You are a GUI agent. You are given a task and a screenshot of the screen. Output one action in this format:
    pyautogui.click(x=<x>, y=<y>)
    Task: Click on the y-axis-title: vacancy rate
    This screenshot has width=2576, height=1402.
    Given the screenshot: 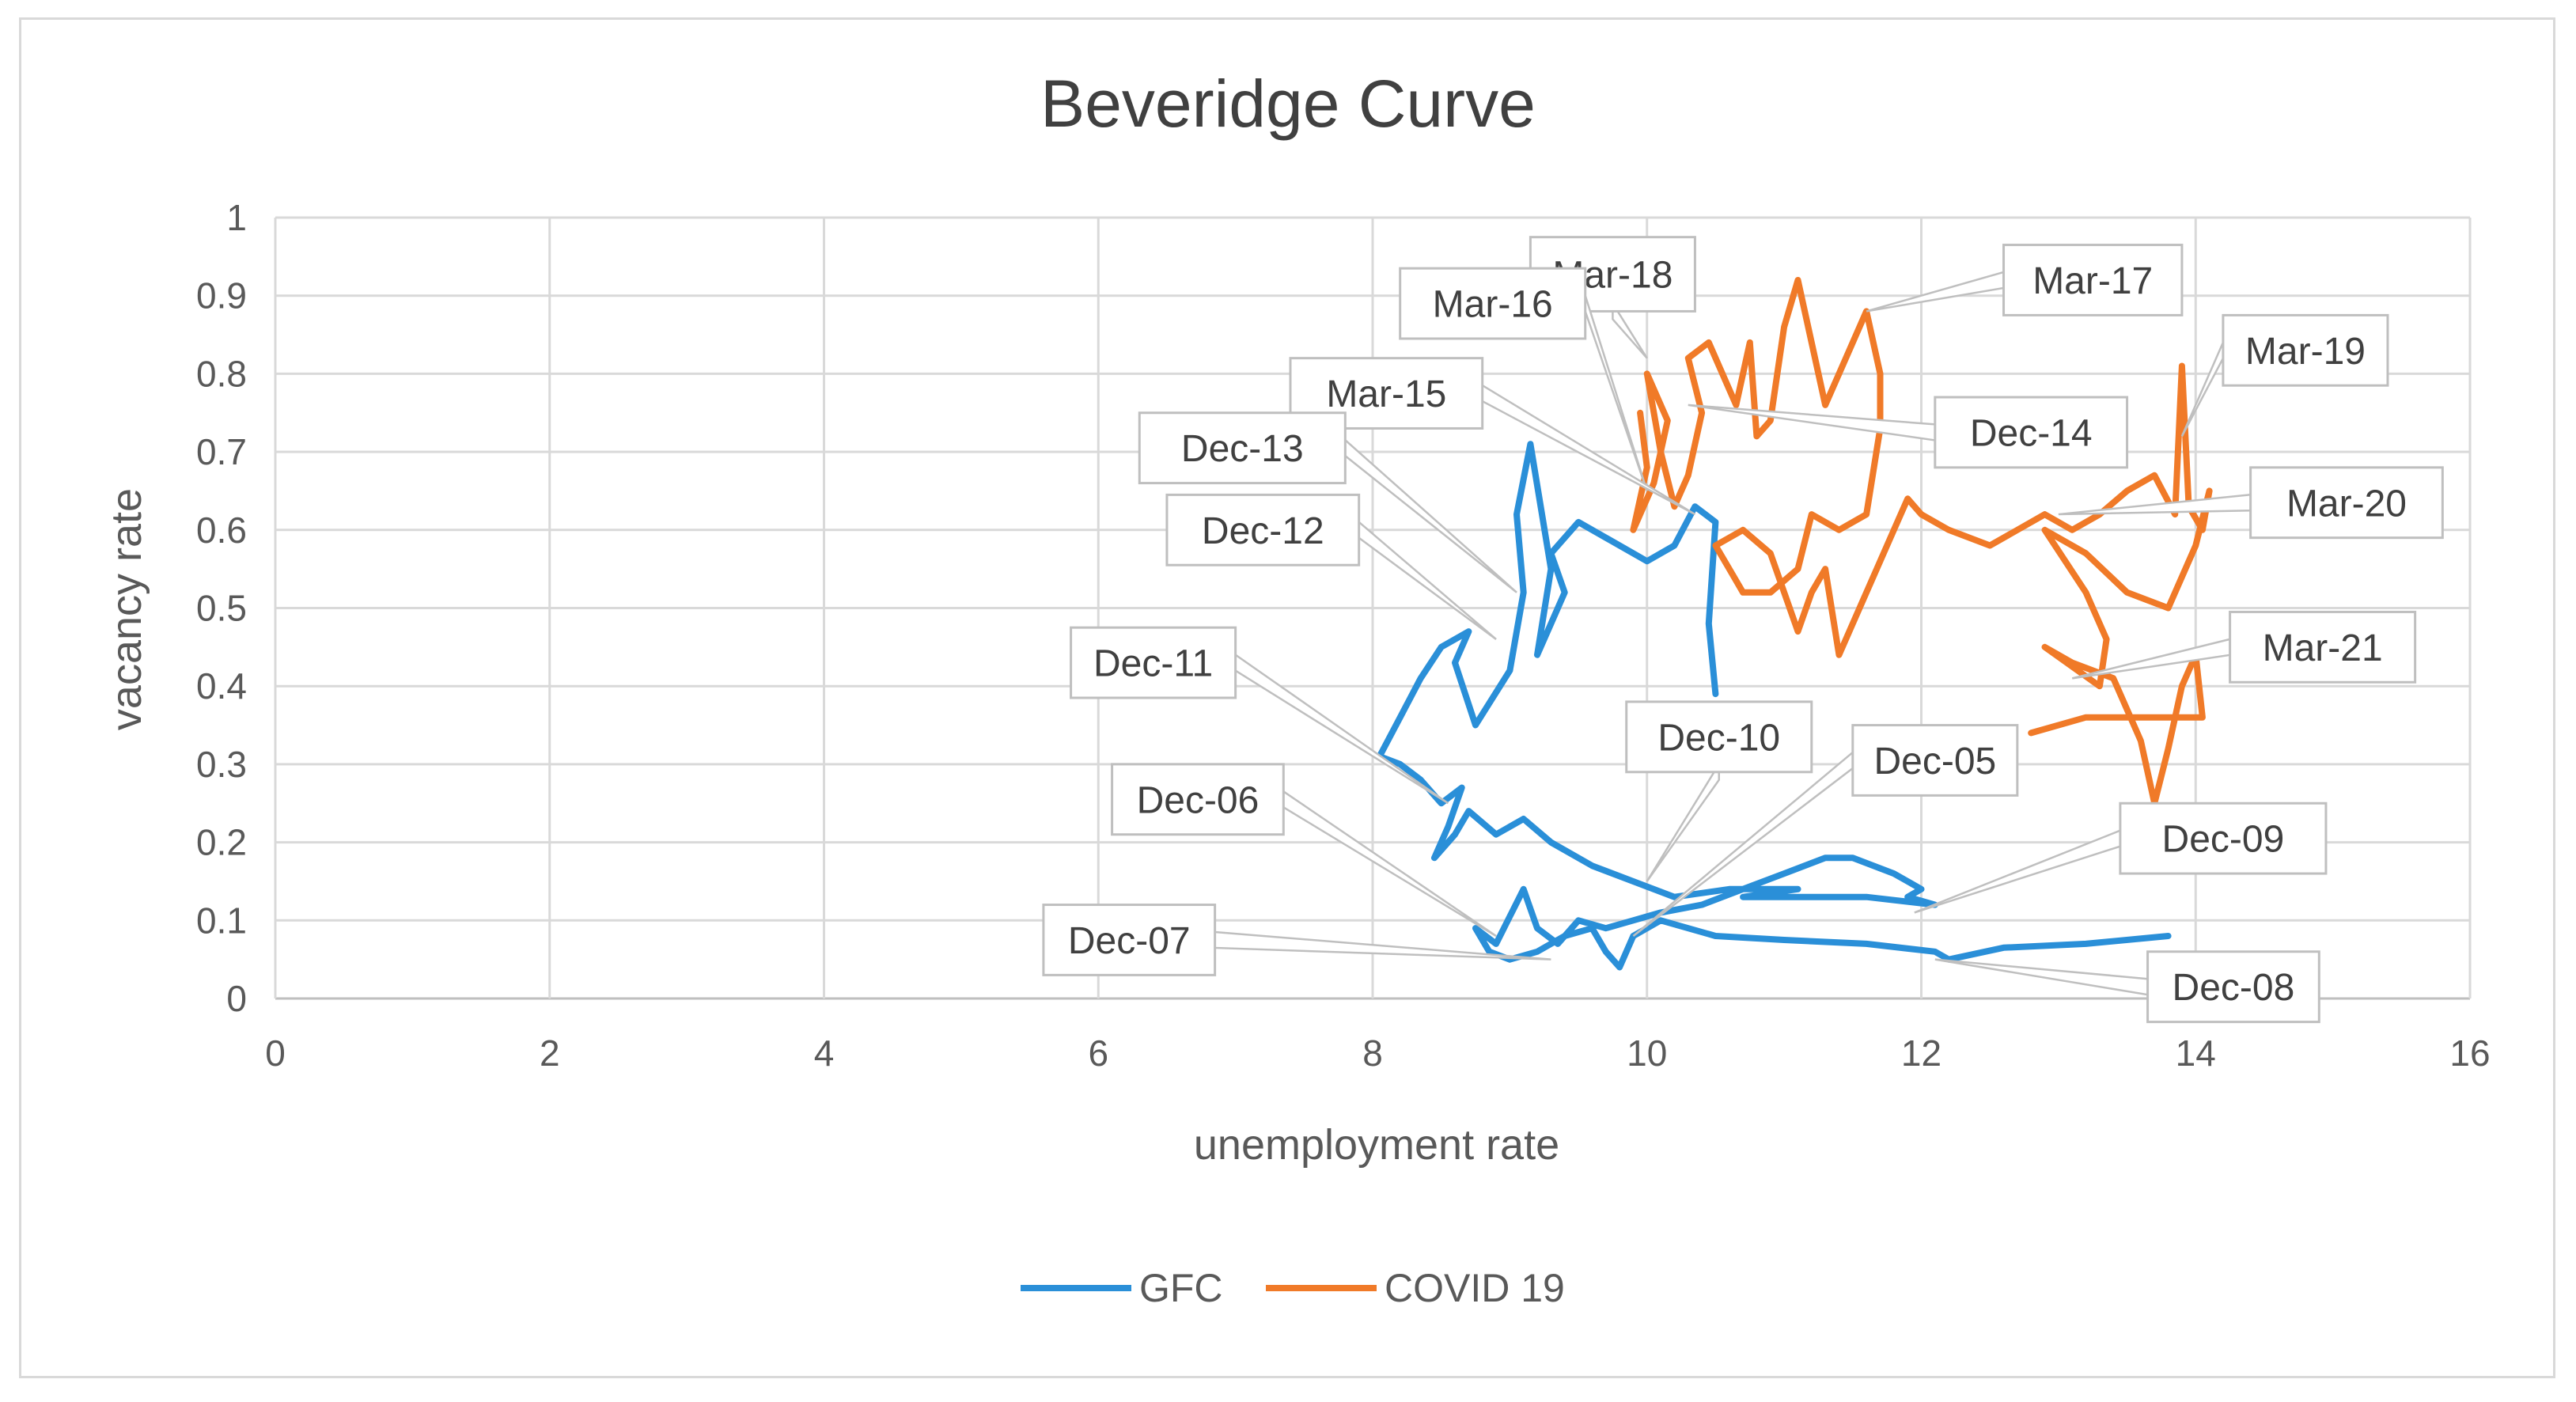 What is the action you would take?
    pyautogui.click(x=126, y=609)
    